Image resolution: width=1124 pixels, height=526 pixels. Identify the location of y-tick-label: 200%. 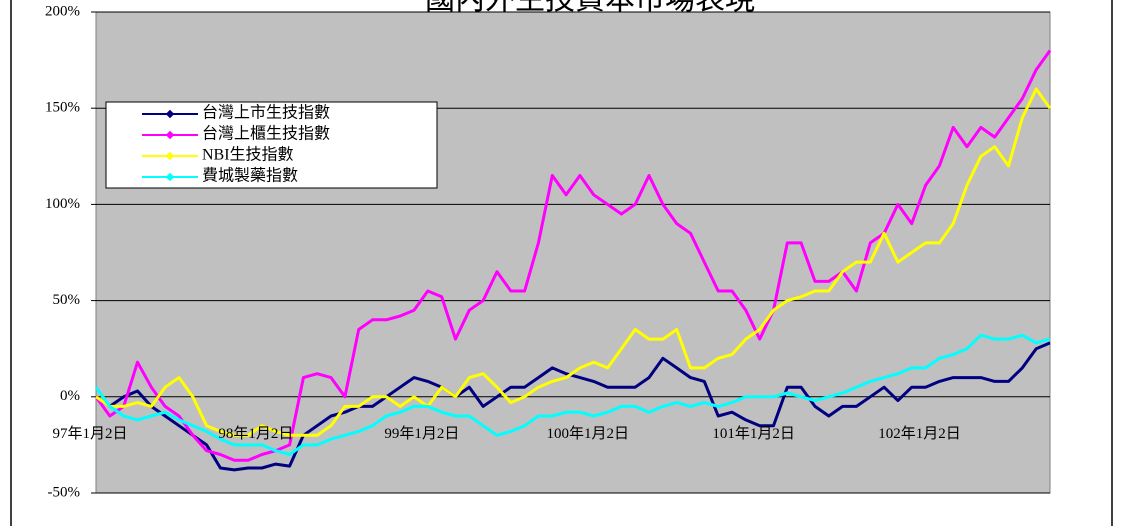
(62, 11).